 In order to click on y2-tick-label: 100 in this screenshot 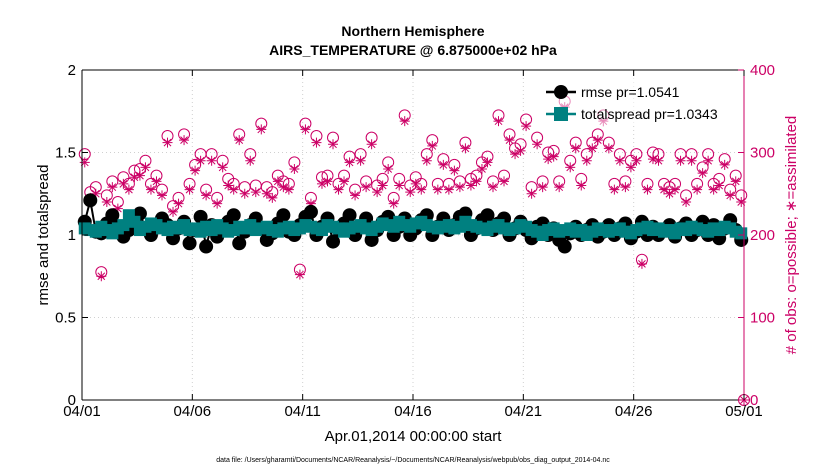, I will do `click(762, 318)`.